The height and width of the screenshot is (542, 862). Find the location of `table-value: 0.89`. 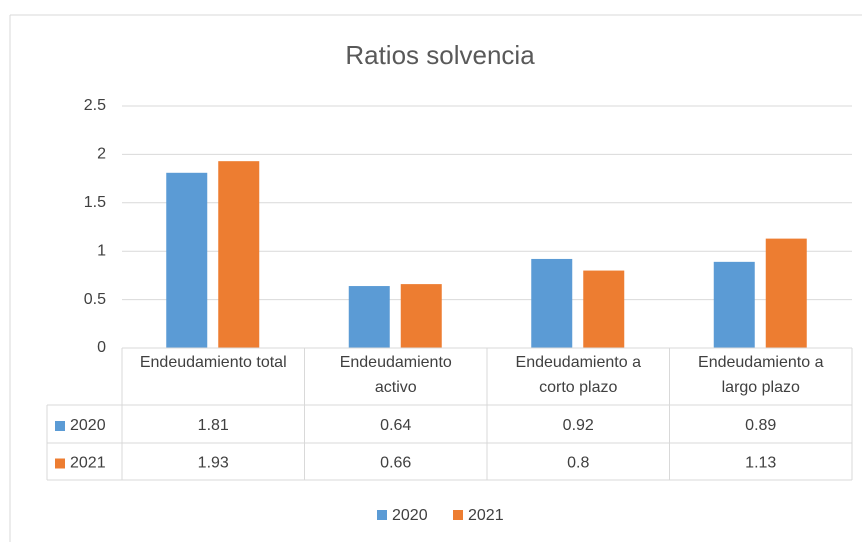

table-value: 0.89 is located at coordinates (760, 425).